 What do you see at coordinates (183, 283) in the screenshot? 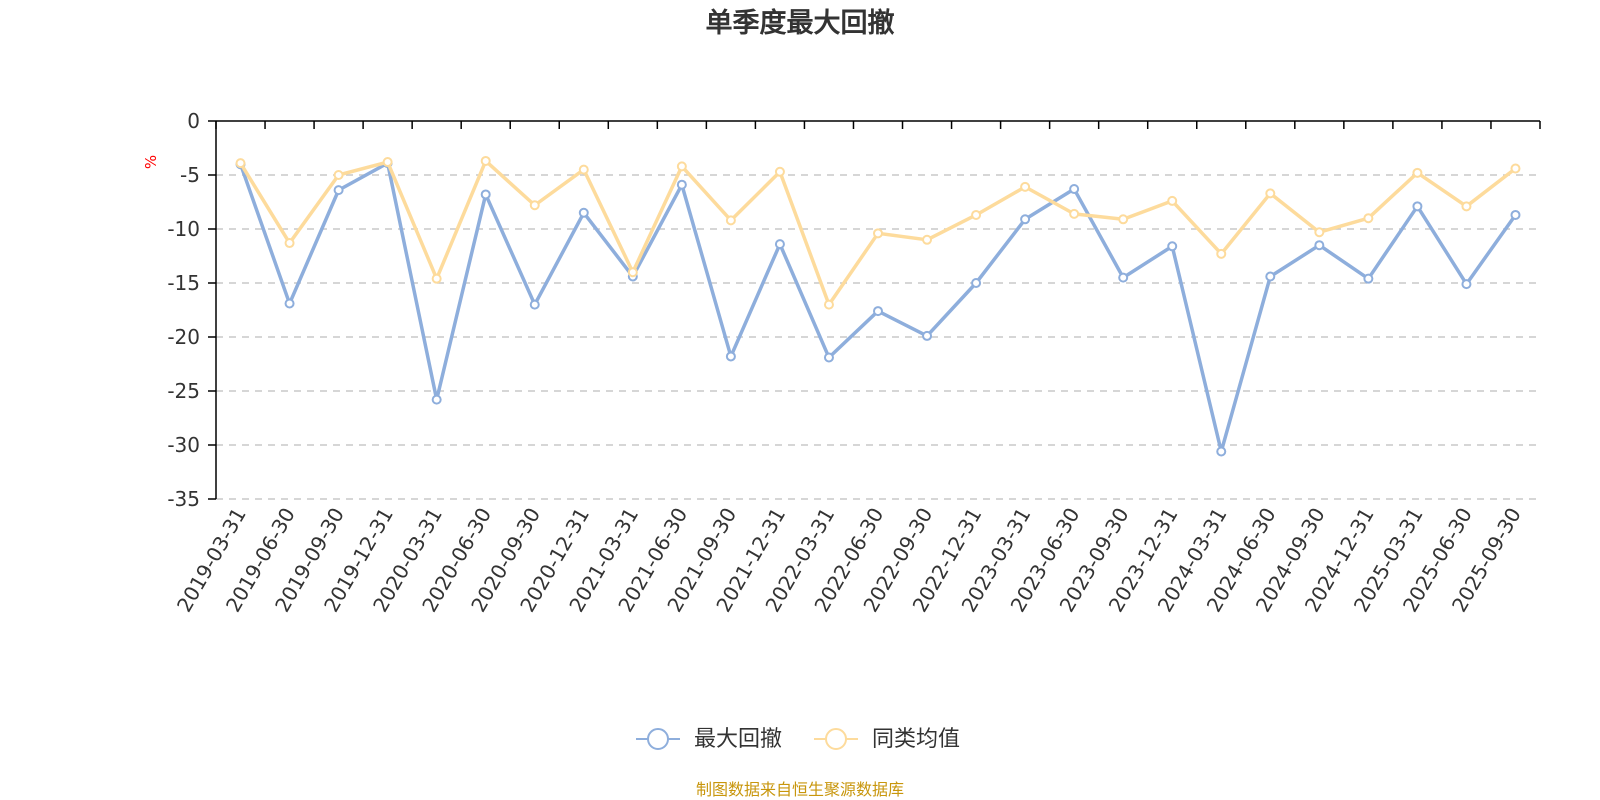
I see `y-tick-label: -15` at bounding box center [183, 283].